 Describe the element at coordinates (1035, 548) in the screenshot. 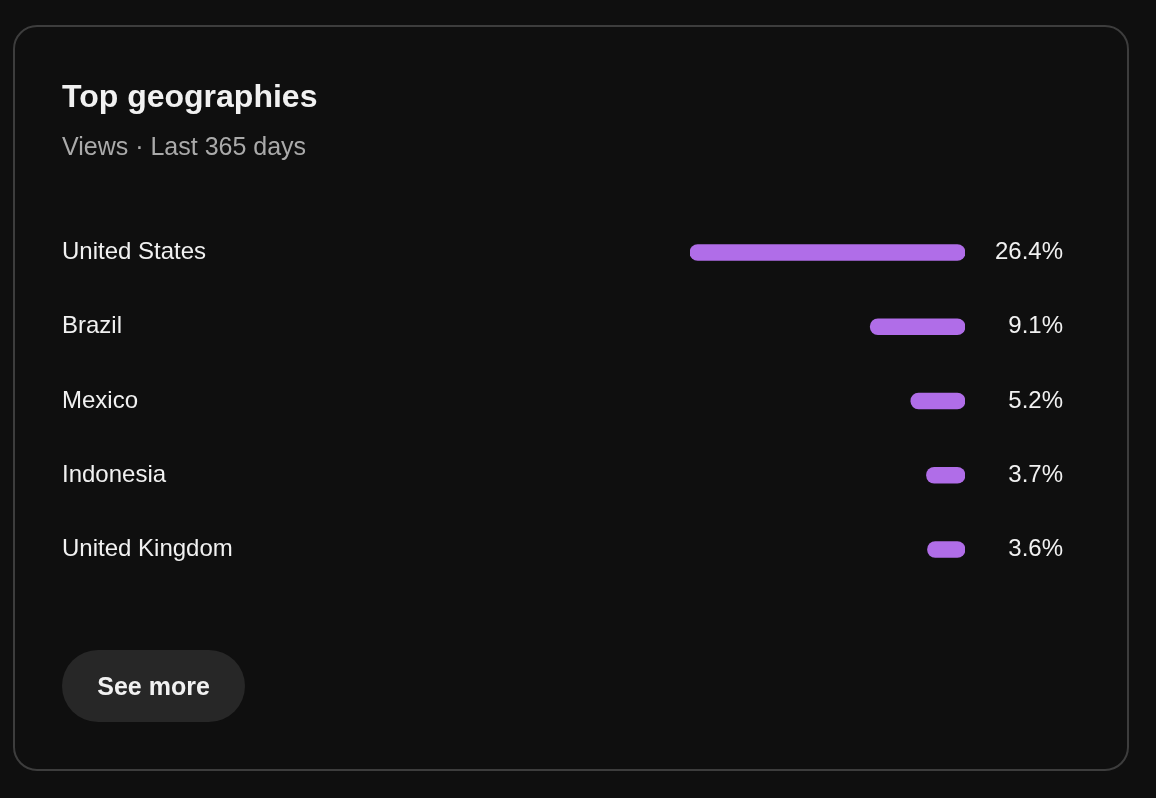

I see `data-label: 3.6%` at that location.